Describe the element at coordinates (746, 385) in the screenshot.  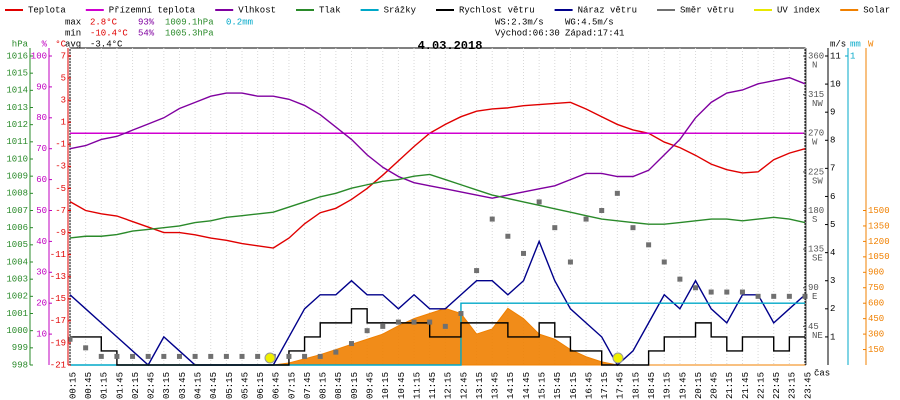
I see `x-tick-label: 21:45` at that location.